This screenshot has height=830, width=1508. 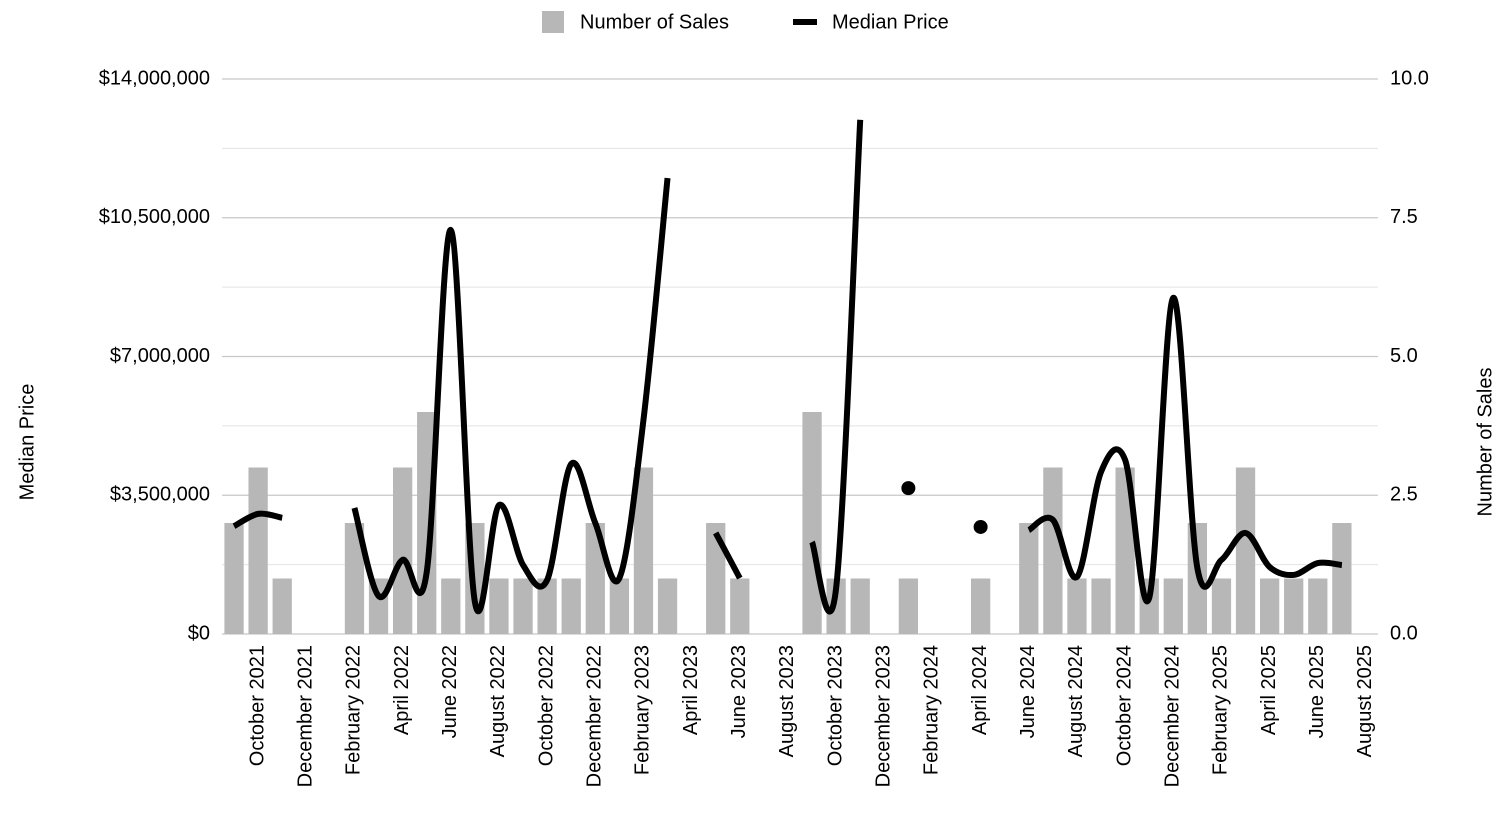 I want to click on x-tick-label: October 2021, so click(x=257, y=705).